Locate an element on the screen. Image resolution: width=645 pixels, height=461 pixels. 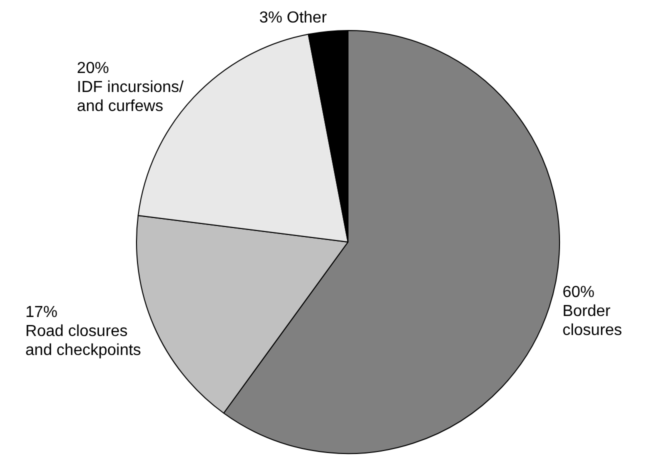
data-label: 20% is located at coordinates (92, 69).